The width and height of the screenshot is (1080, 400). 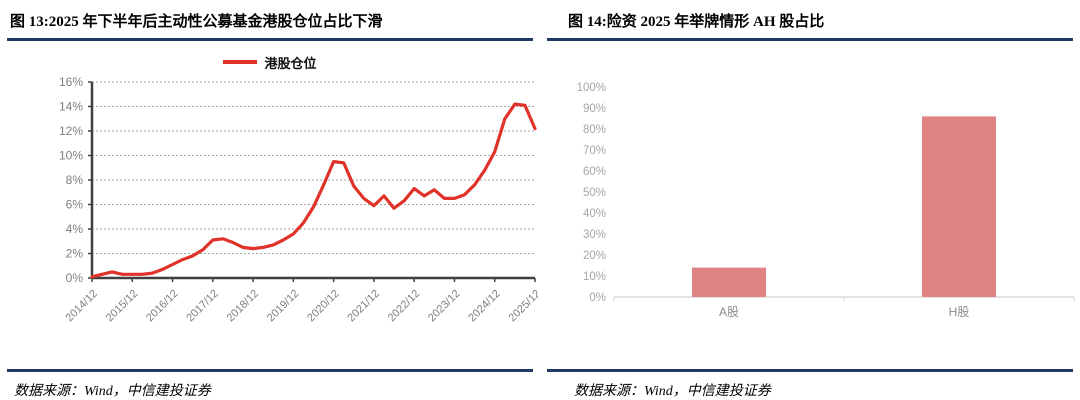 What do you see at coordinates (71, 107) in the screenshot?
I see `svg-text: 14%` at bounding box center [71, 107].